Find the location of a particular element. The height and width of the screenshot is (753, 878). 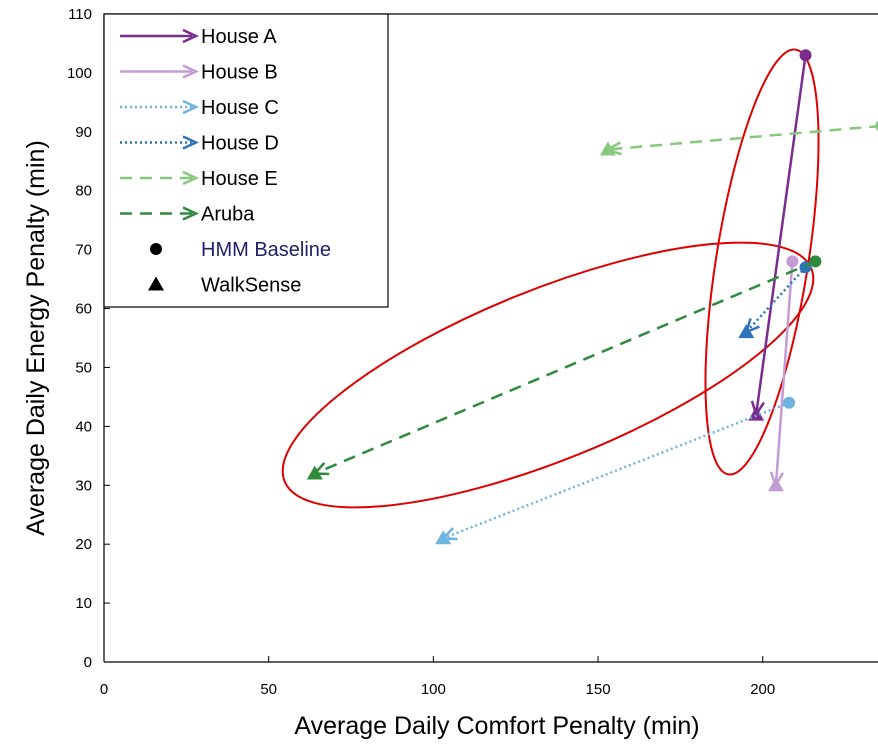

house-e-baseline-point is located at coordinates (876, 125).